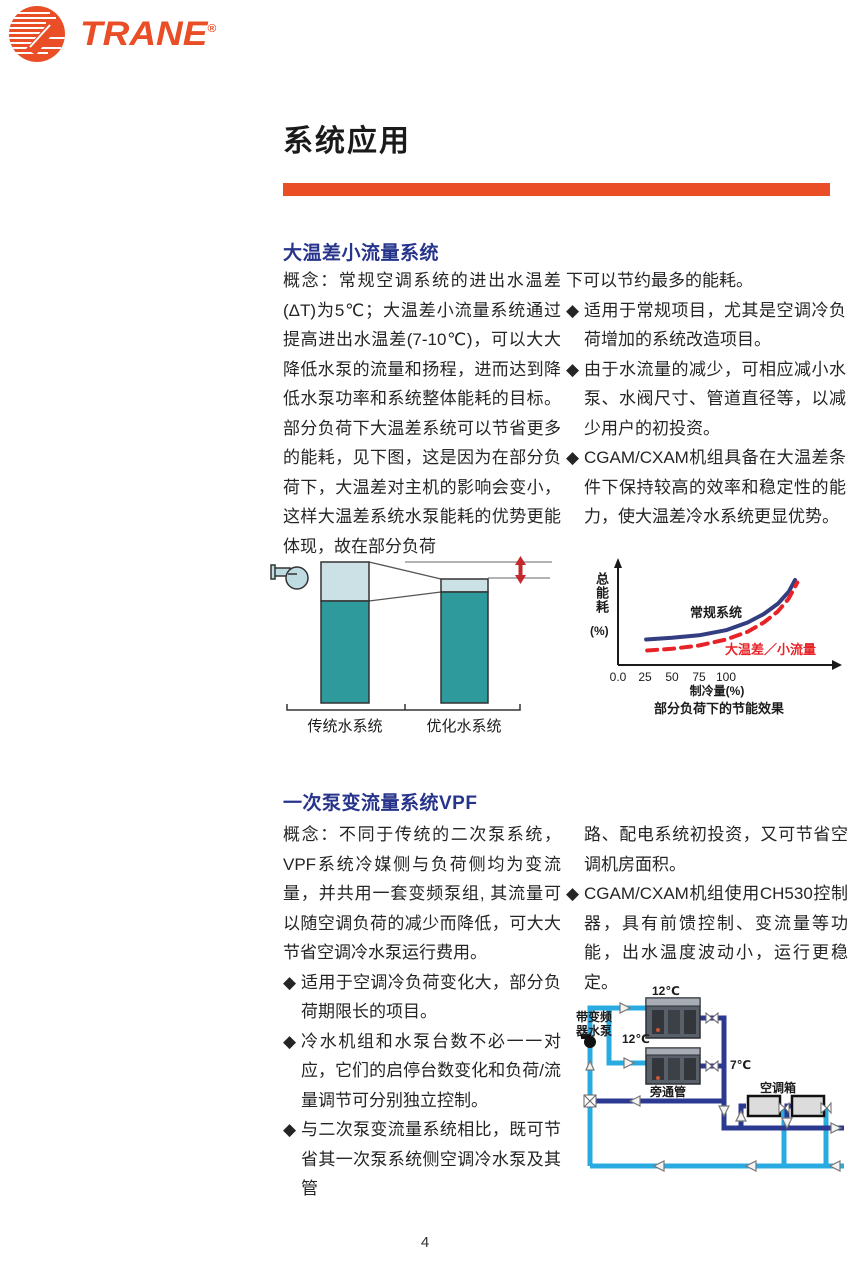  Describe the element at coordinates (726, 677) in the screenshot. I see `x-tick: 100` at that location.